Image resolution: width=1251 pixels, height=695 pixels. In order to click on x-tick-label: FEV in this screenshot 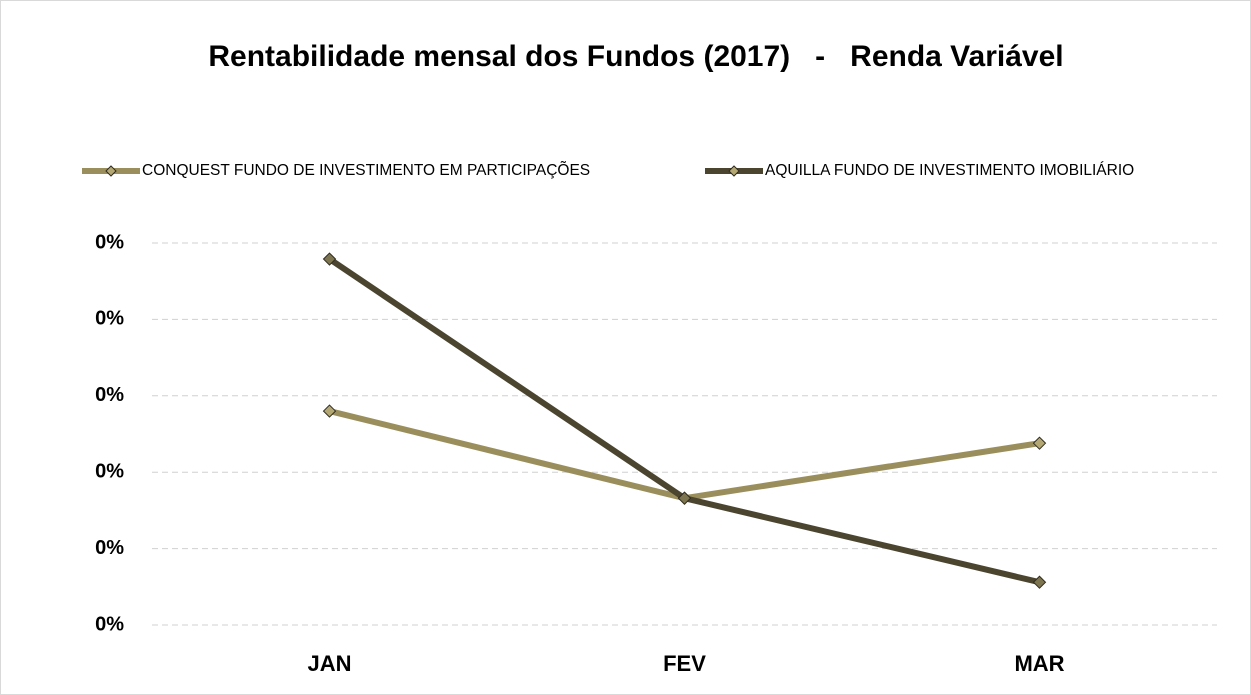, I will do `click(684, 663)`.